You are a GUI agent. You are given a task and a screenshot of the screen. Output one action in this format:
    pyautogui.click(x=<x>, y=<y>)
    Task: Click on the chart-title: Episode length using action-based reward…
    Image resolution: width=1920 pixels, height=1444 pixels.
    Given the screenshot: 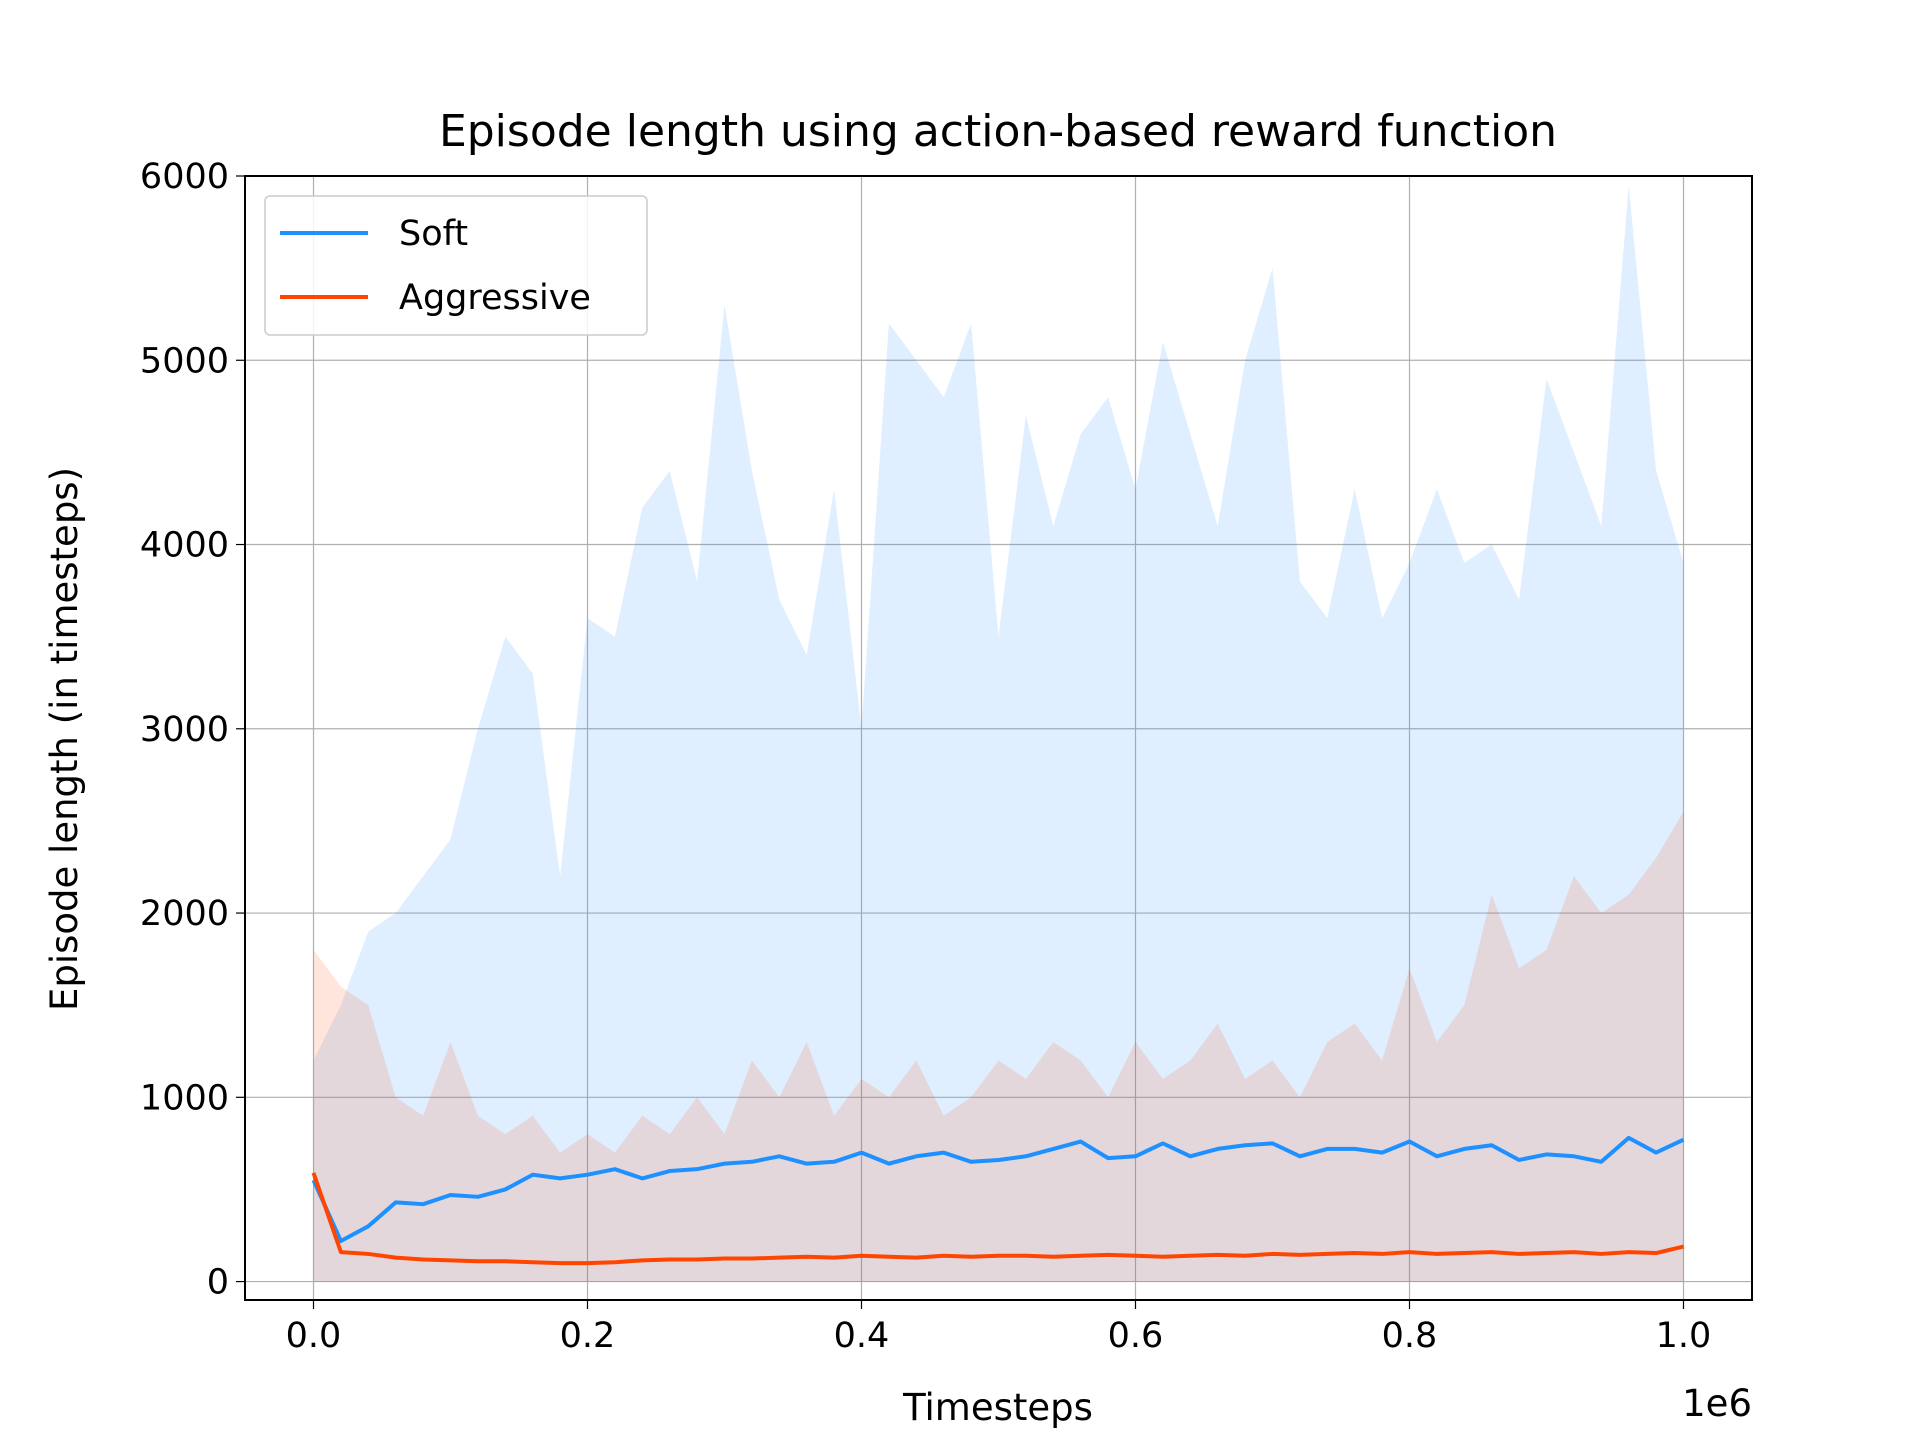 What is the action you would take?
    pyautogui.click(x=998, y=131)
    